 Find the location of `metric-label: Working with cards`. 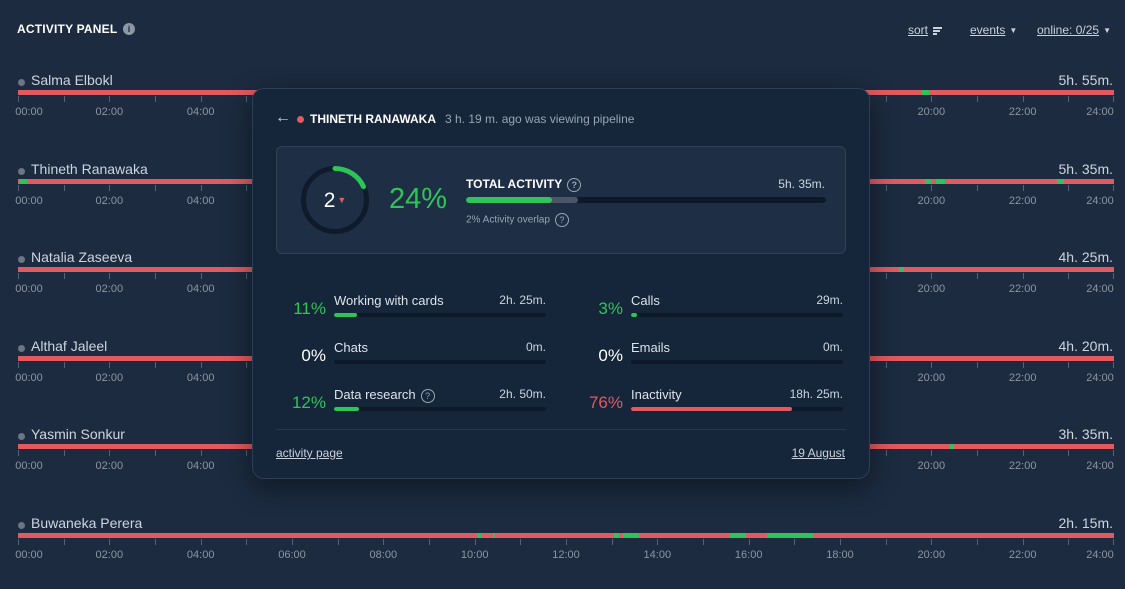

metric-label: Working with cards is located at coordinates (389, 300).